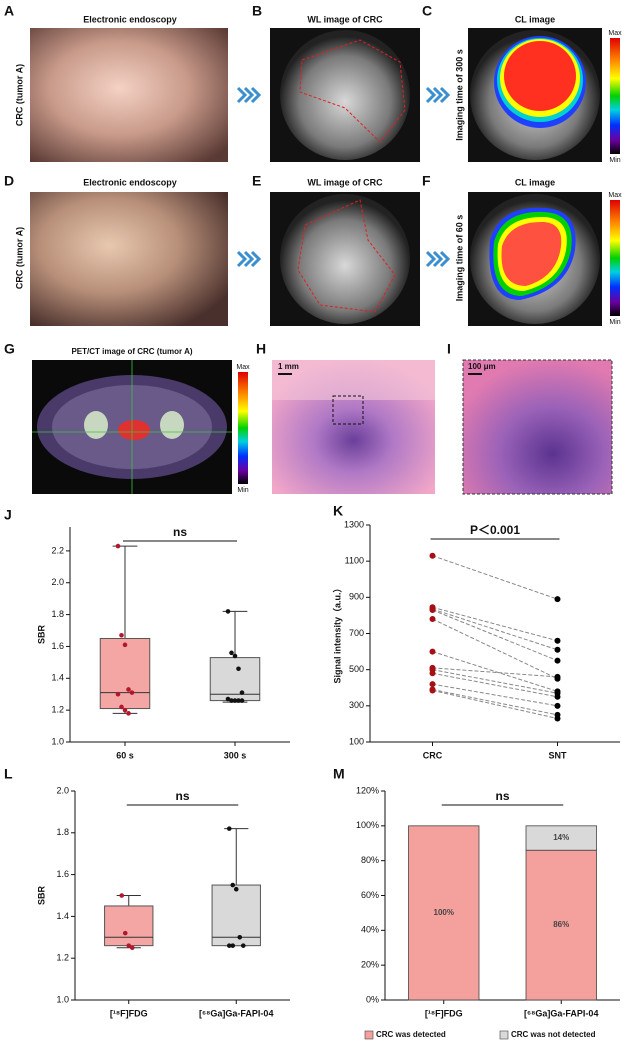 The image size is (633, 1049). Describe the element at coordinates (62, 832) in the screenshot. I see `y-tick-label: 1.8` at that location.